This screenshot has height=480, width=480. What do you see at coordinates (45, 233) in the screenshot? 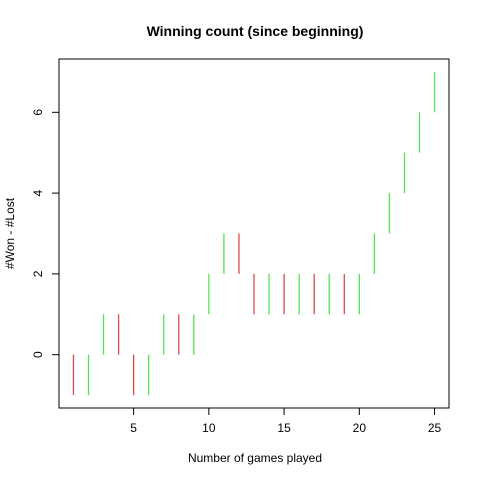
I see `y-axis: 0 2 4 6` at bounding box center [45, 233].